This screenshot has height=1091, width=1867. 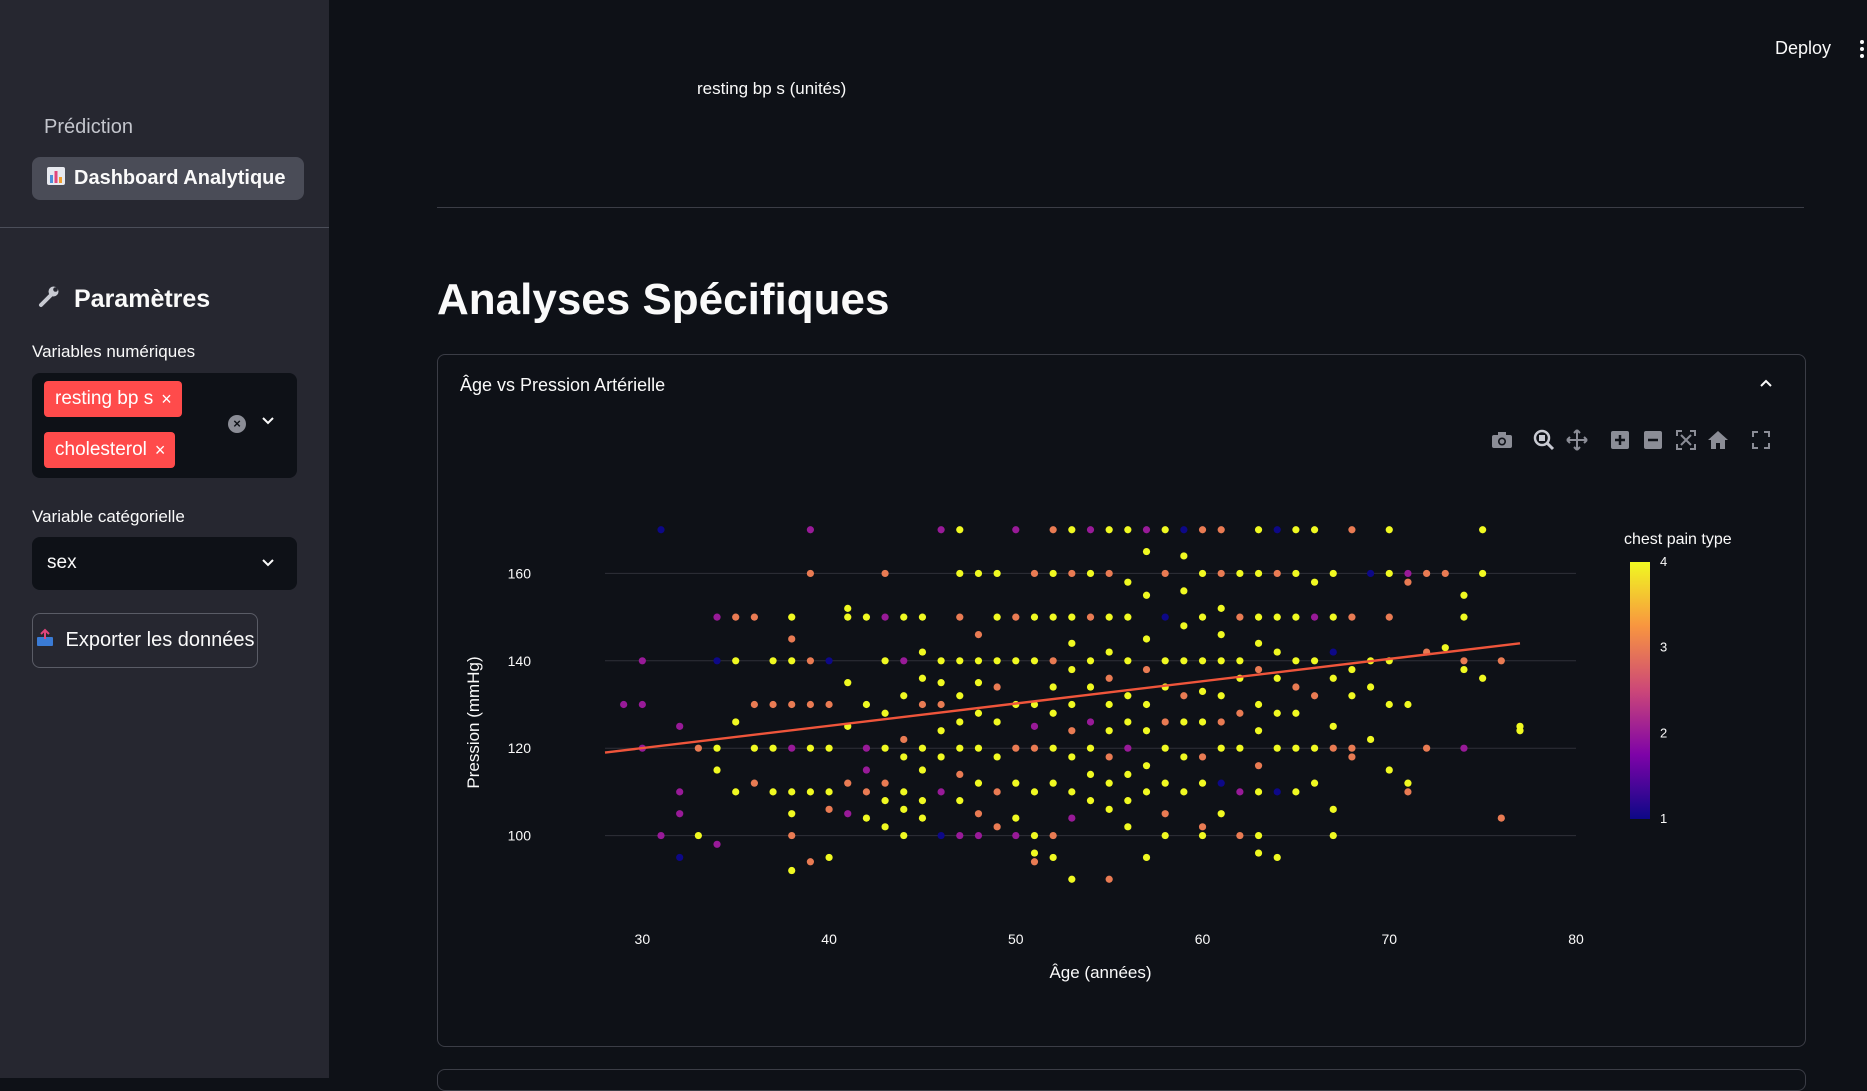 What do you see at coordinates (45, 641) in the screenshot?
I see `outbox-icon` at bounding box center [45, 641].